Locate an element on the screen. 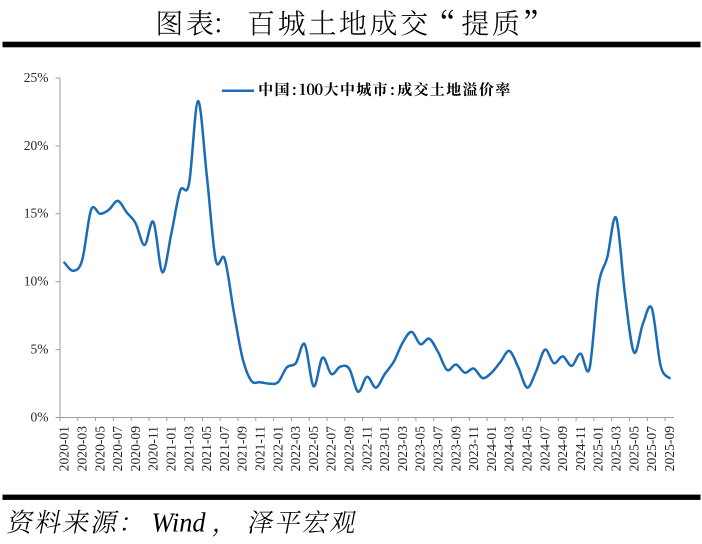 Image resolution: width=702 pixels, height=544 pixels. svg-text: 20% is located at coordinates (36, 145).